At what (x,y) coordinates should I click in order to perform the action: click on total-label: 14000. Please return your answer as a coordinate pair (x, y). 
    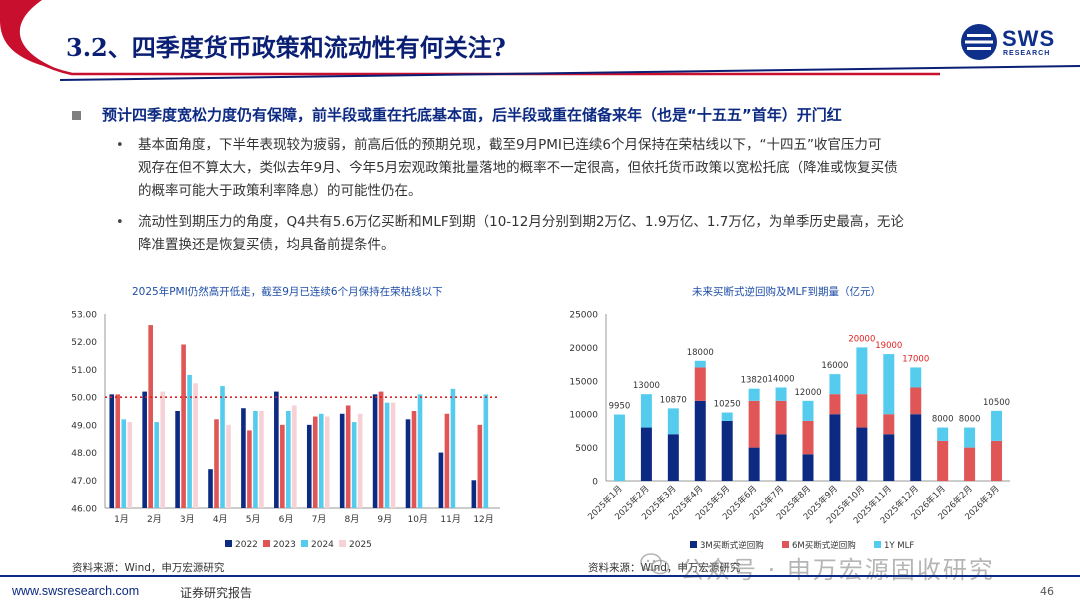
    Looking at the image, I should click on (781, 379).